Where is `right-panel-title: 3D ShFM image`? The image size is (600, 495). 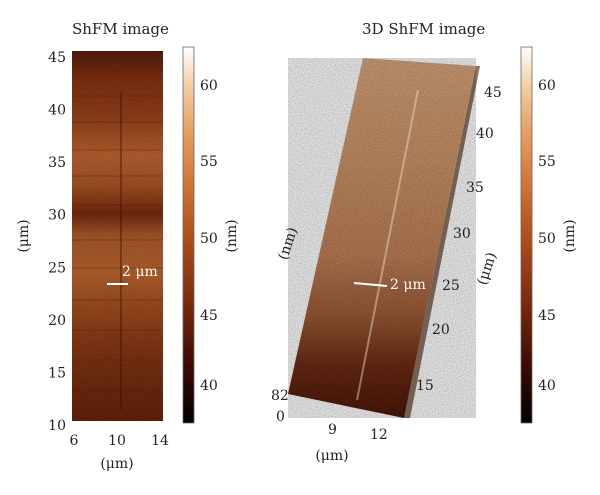
right-panel-title: 3D ShFM image is located at coordinates (423, 29).